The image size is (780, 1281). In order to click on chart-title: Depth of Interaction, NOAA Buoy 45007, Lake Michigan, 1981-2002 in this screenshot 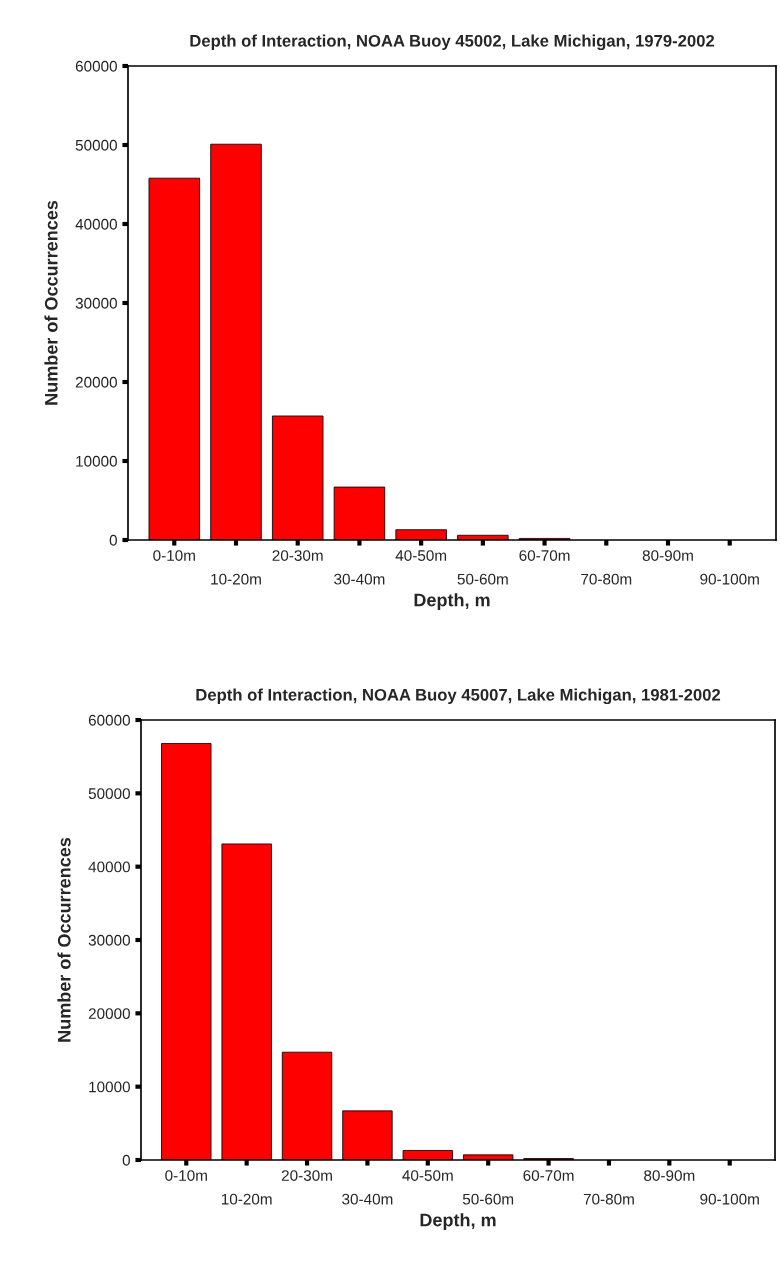, I will do `click(458, 696)`.